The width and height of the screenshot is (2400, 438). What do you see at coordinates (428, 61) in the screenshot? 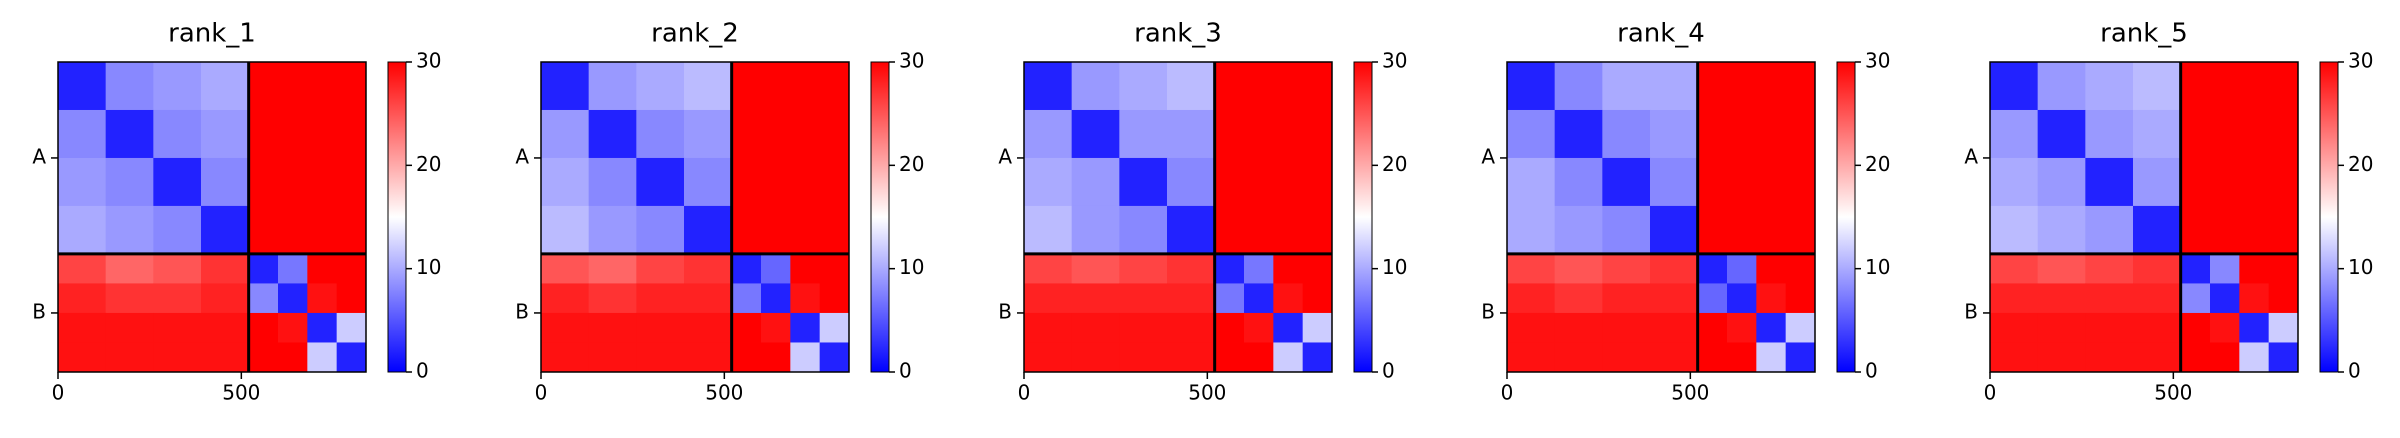
I see `colorbar-tick-label: 30` at bounding box center [428, 61].